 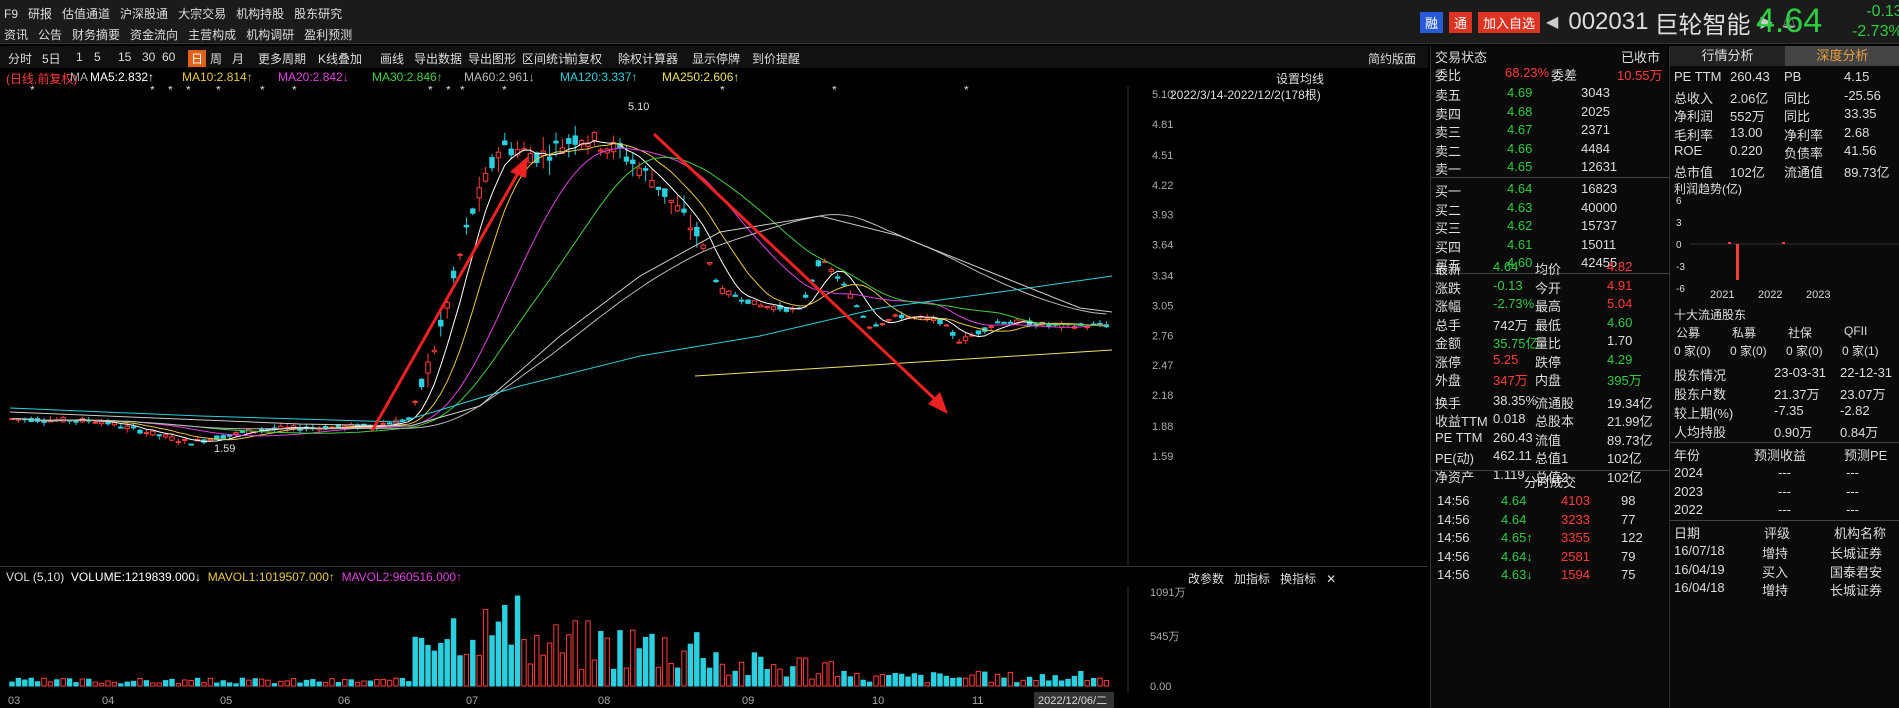 I want to click on next-stock-icon: ▶, so click(x=1766, y=22).